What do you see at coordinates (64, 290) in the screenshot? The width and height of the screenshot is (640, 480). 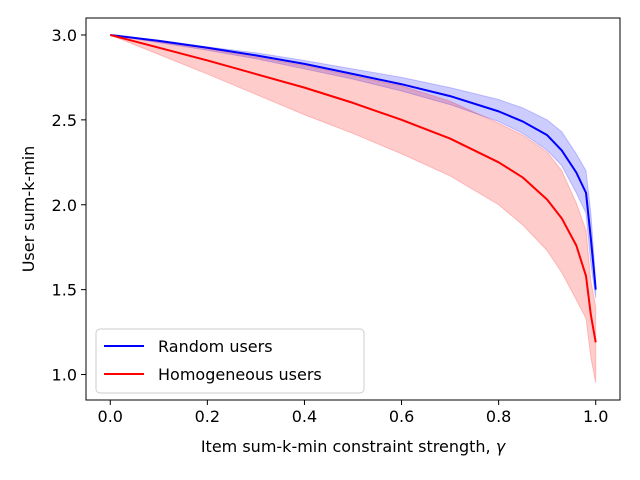 I see `y-tick-label: 1.5` at bounding box center [64, 290].